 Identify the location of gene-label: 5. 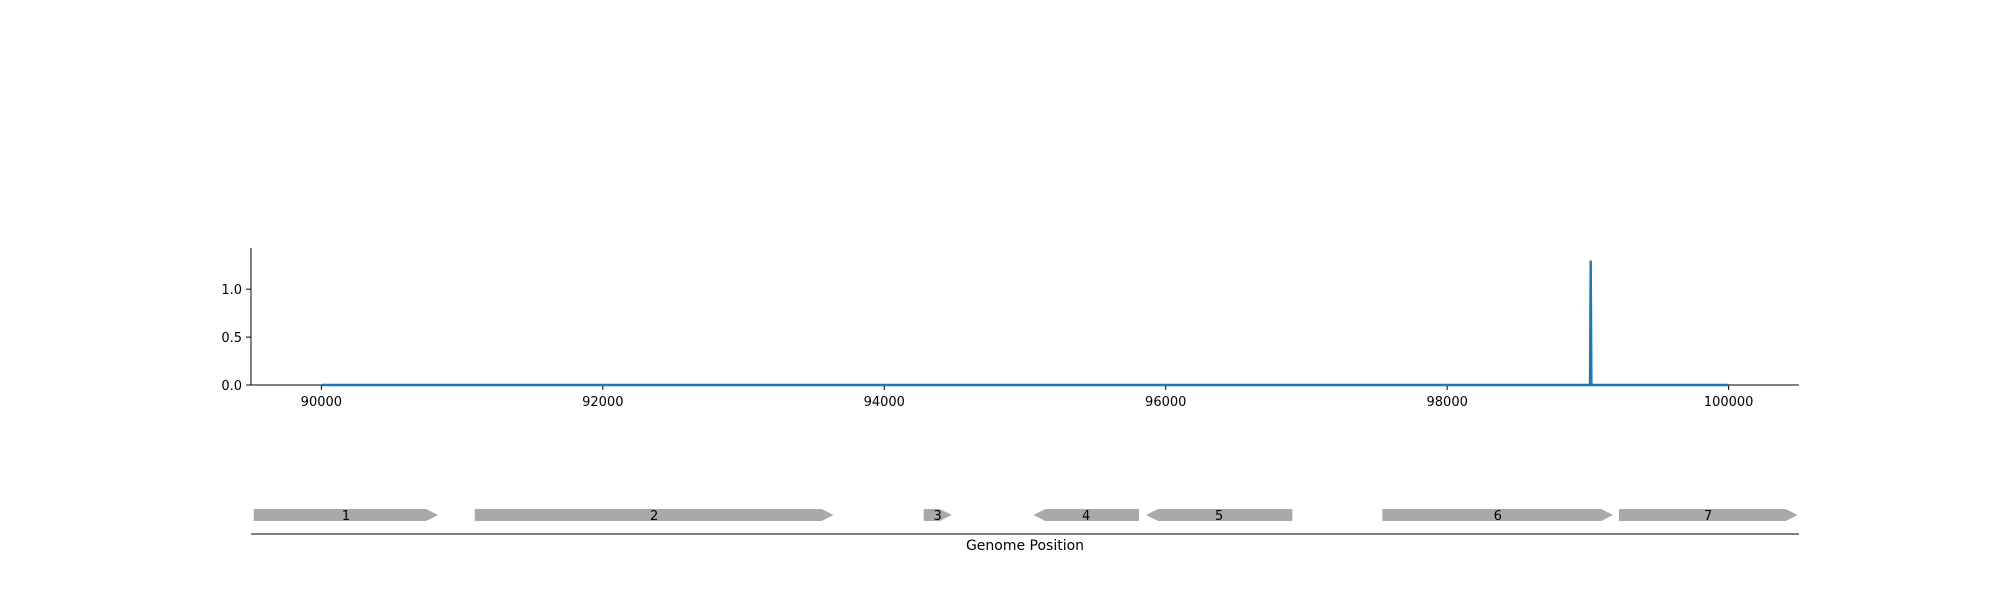
(1219, 516).